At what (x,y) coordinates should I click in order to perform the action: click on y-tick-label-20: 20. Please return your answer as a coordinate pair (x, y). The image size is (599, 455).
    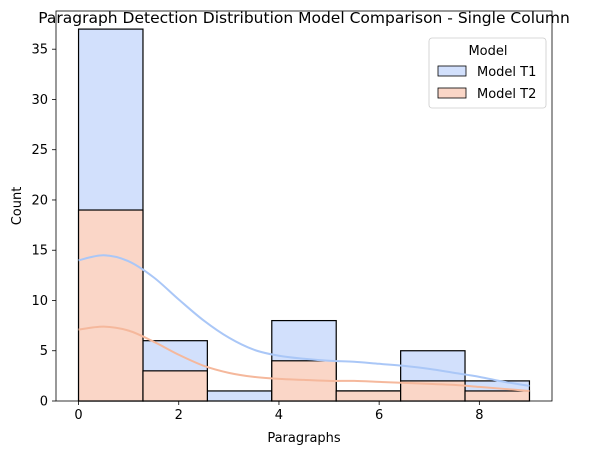
    Looking at the image, I should click on (39, 200).